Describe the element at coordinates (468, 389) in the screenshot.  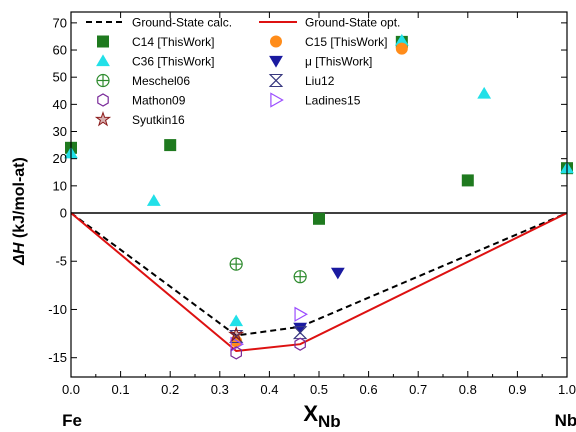
I see `x-tick-label: 0.8` at that location.